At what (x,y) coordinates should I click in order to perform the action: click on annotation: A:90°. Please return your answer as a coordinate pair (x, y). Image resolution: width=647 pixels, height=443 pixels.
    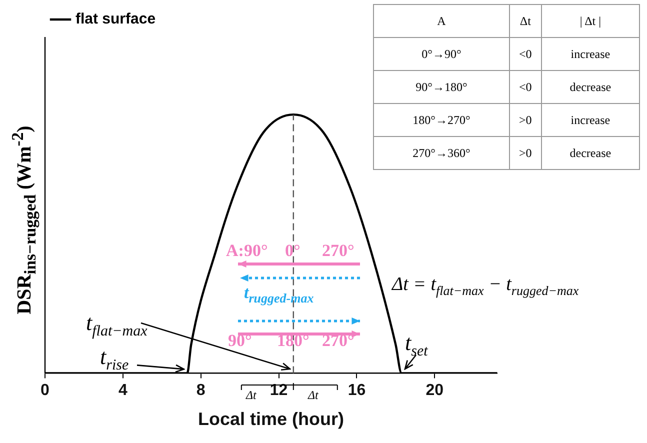
    Looking at the image, I should click on (247, 250).